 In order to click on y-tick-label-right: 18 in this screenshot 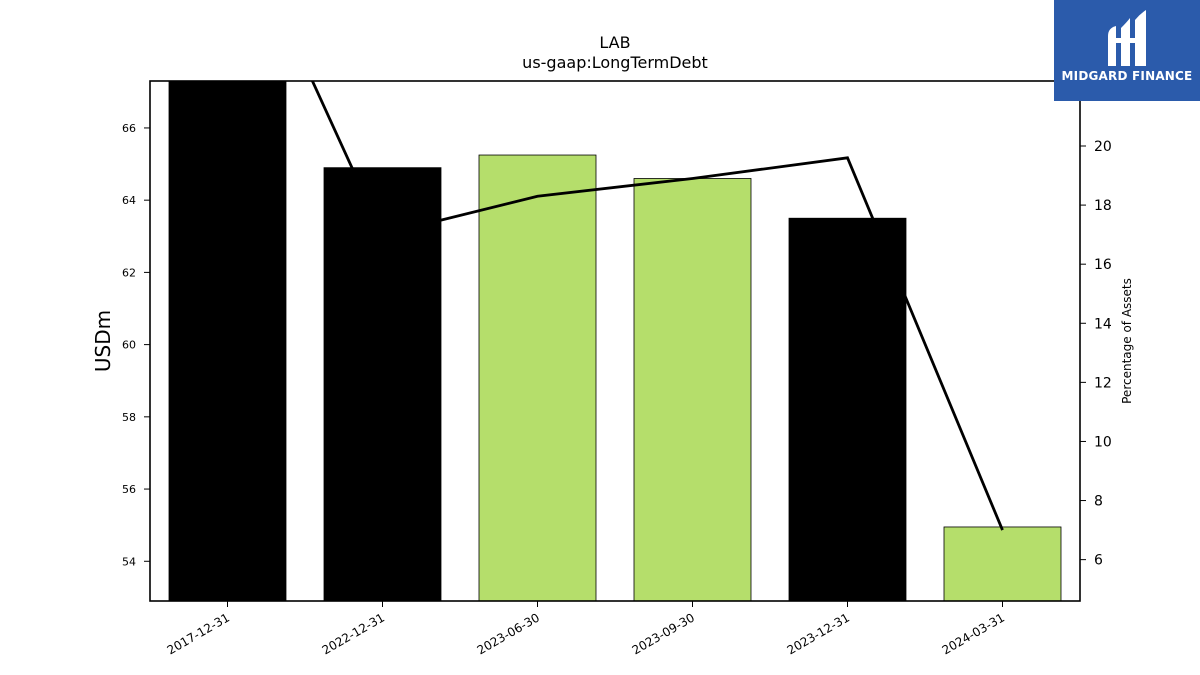, I will do `click(1103, 206)`.